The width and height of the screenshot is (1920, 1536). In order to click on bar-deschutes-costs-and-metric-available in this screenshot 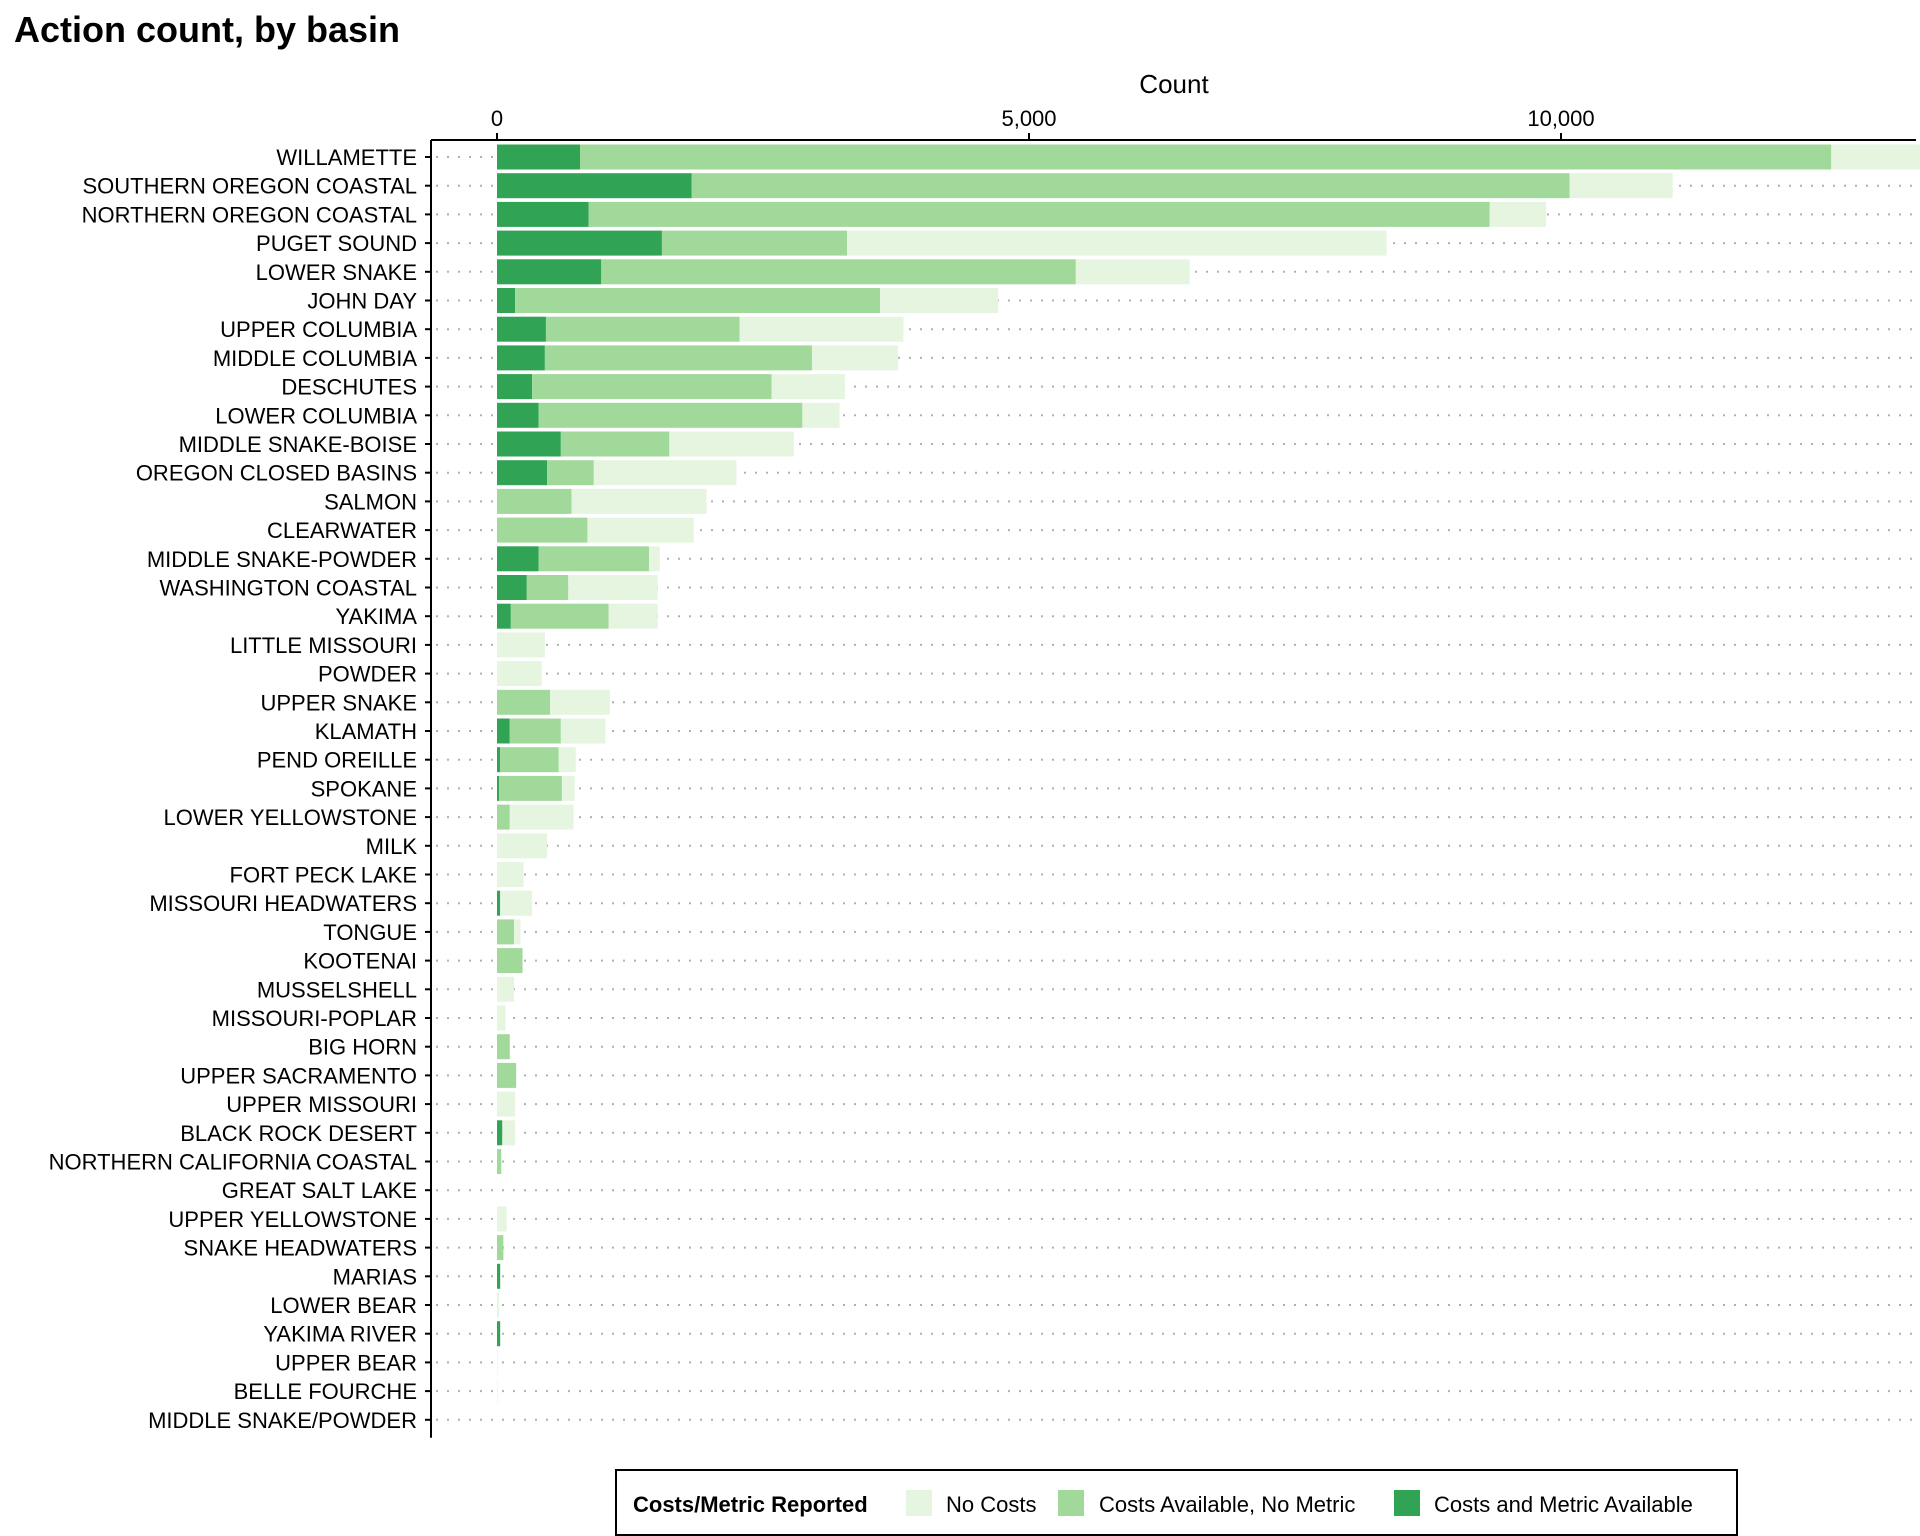, I will do `click(515, 387)`.